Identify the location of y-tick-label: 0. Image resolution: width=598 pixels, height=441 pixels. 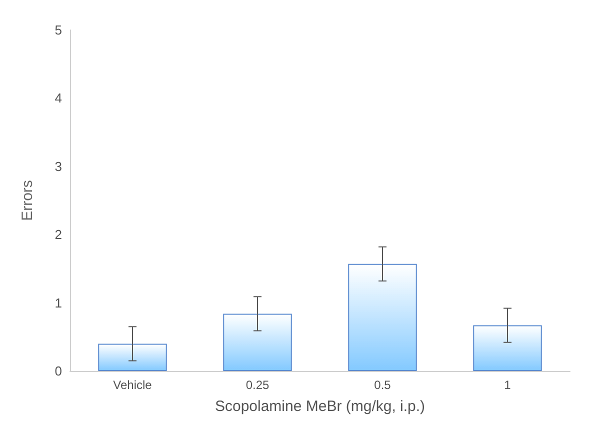
(58, 371).